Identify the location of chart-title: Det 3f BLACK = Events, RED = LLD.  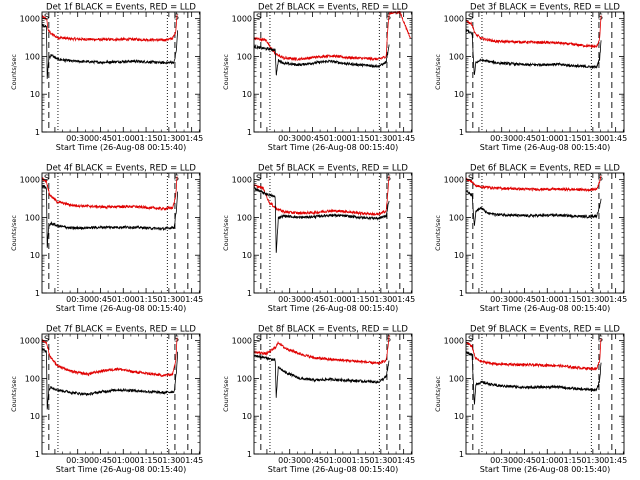
(545, 8).